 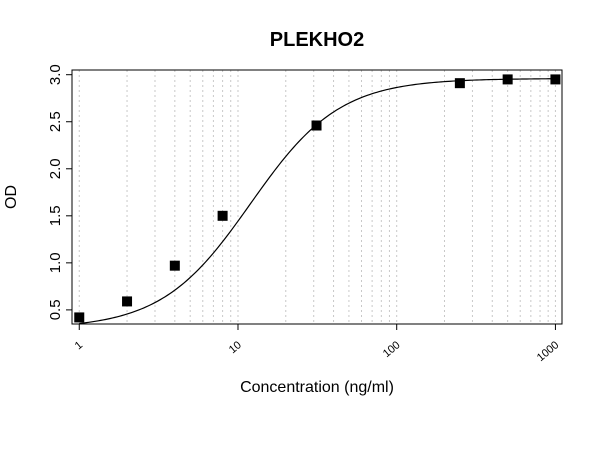 I want to click on x-tick-label: 1000, so click(x=548, y=351).